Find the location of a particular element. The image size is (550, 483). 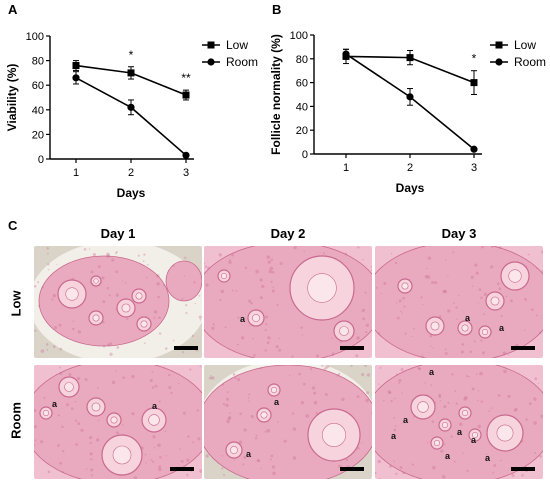

y-tick-label: 20 is located at coordinates (302, 131).